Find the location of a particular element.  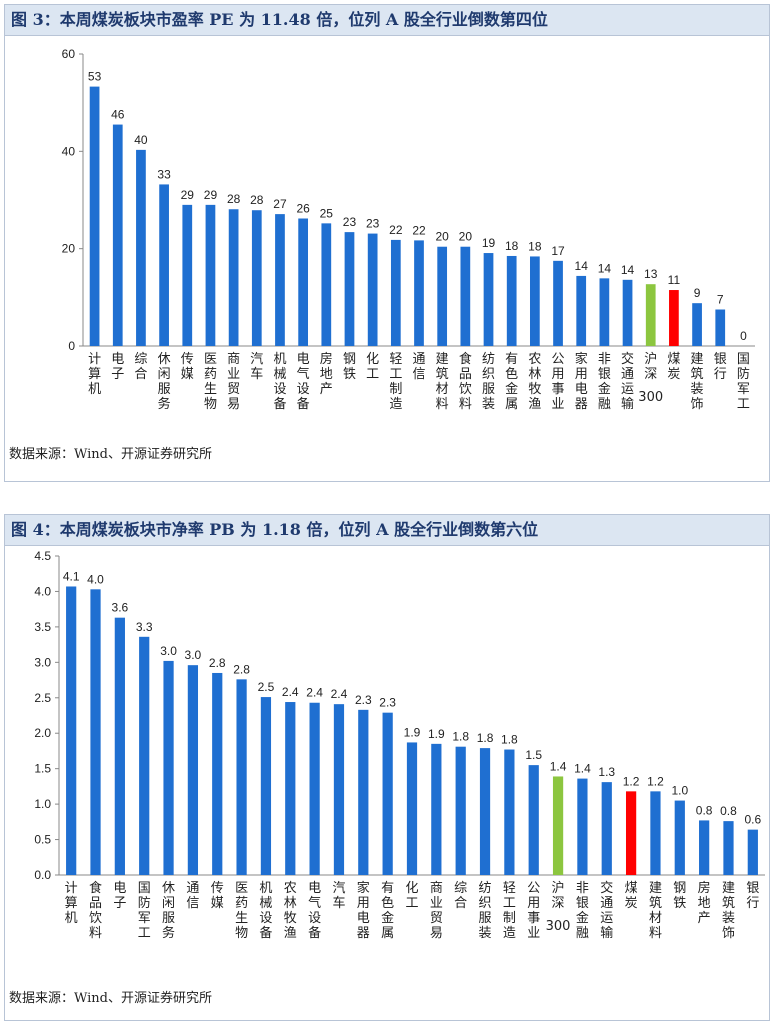

category-label: 建筑材料 is located at coordinates (655, 911).